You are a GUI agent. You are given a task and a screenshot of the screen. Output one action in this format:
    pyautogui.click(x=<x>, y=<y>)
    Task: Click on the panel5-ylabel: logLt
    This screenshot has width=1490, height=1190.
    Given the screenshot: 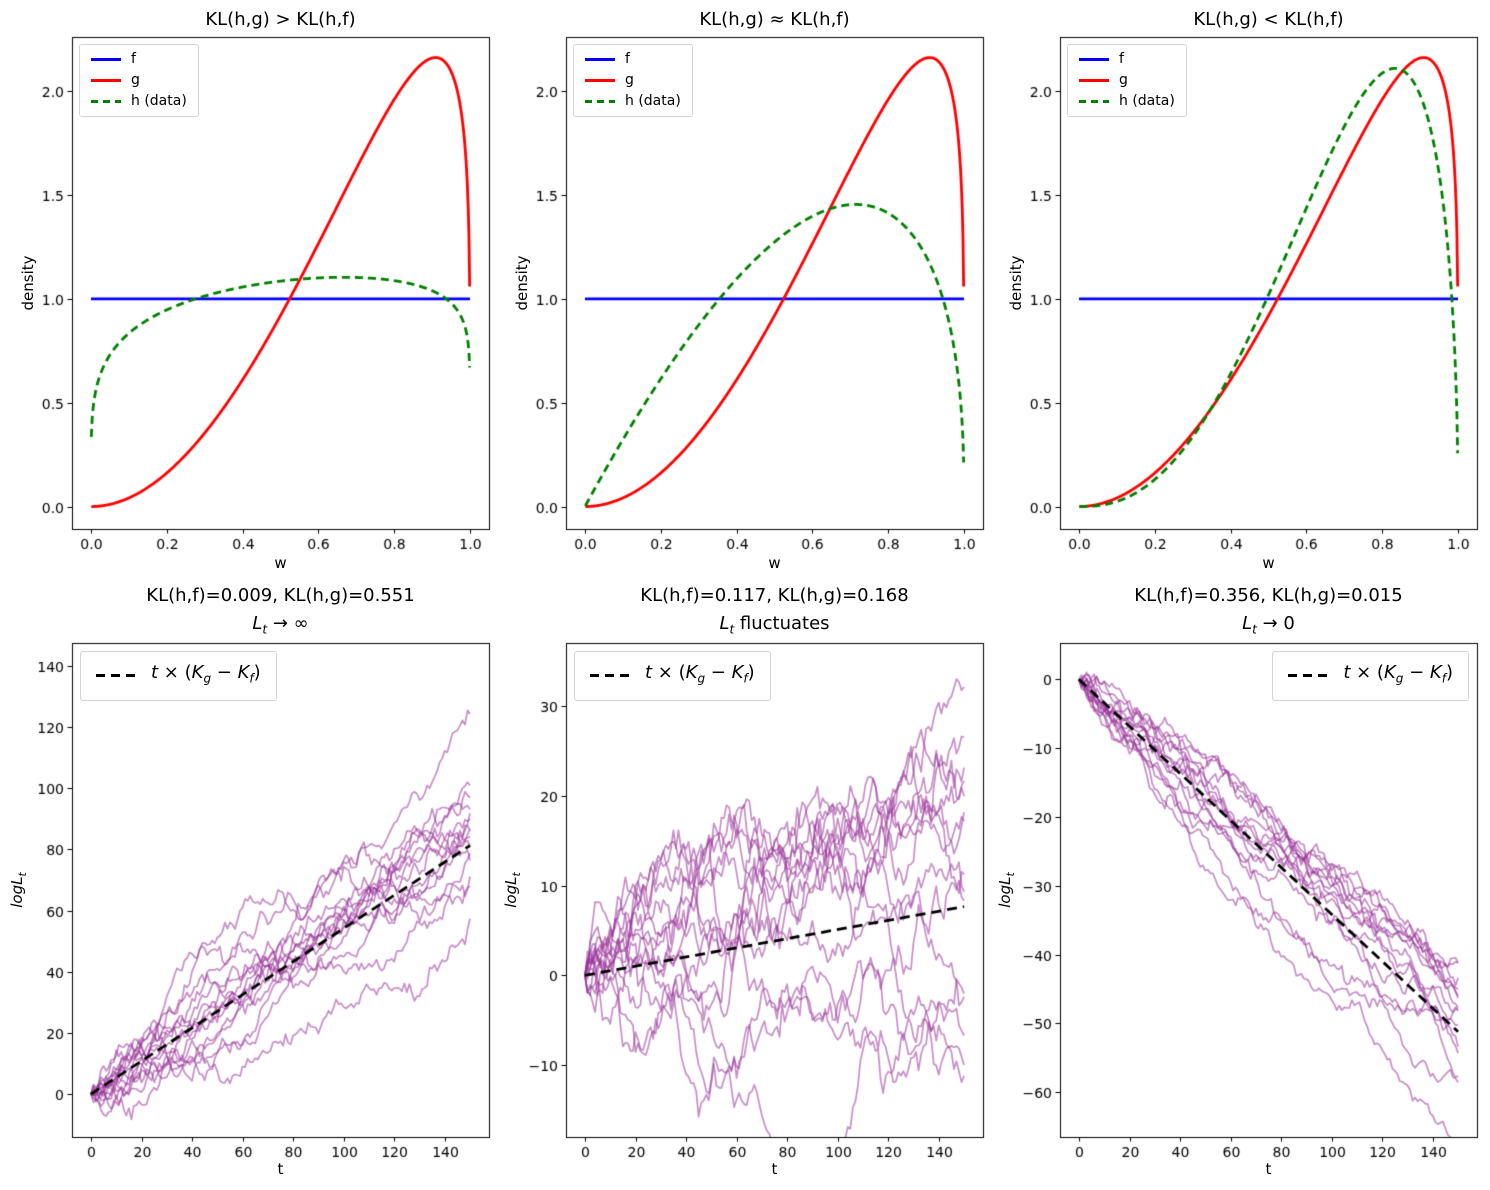 What is the action you would take?
    pyautogui.click(x=512, y=890)
    